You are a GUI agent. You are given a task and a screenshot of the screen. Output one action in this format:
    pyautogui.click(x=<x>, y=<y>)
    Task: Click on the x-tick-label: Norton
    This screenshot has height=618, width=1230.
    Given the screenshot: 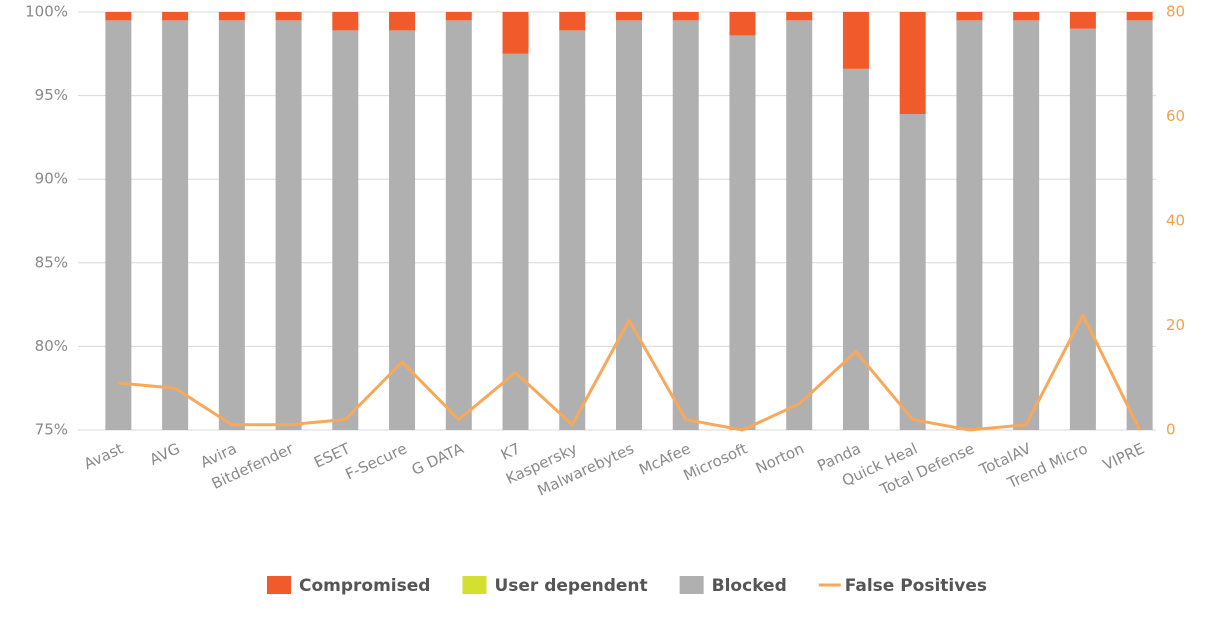 What is the action you would take?
    pyautogui.click(x=780, y=458)
    